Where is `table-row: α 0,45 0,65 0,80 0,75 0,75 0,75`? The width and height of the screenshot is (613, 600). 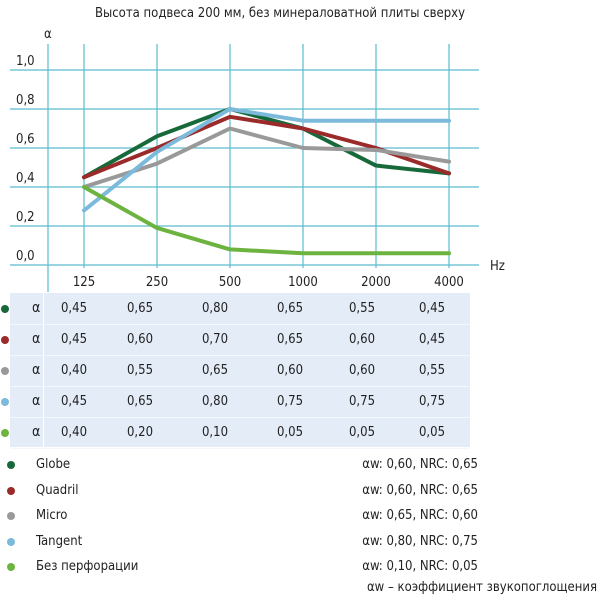
table-row: α 0,45 0,65 0,80 0,75 0,75 0,75 is located at coordinates (235, 402).